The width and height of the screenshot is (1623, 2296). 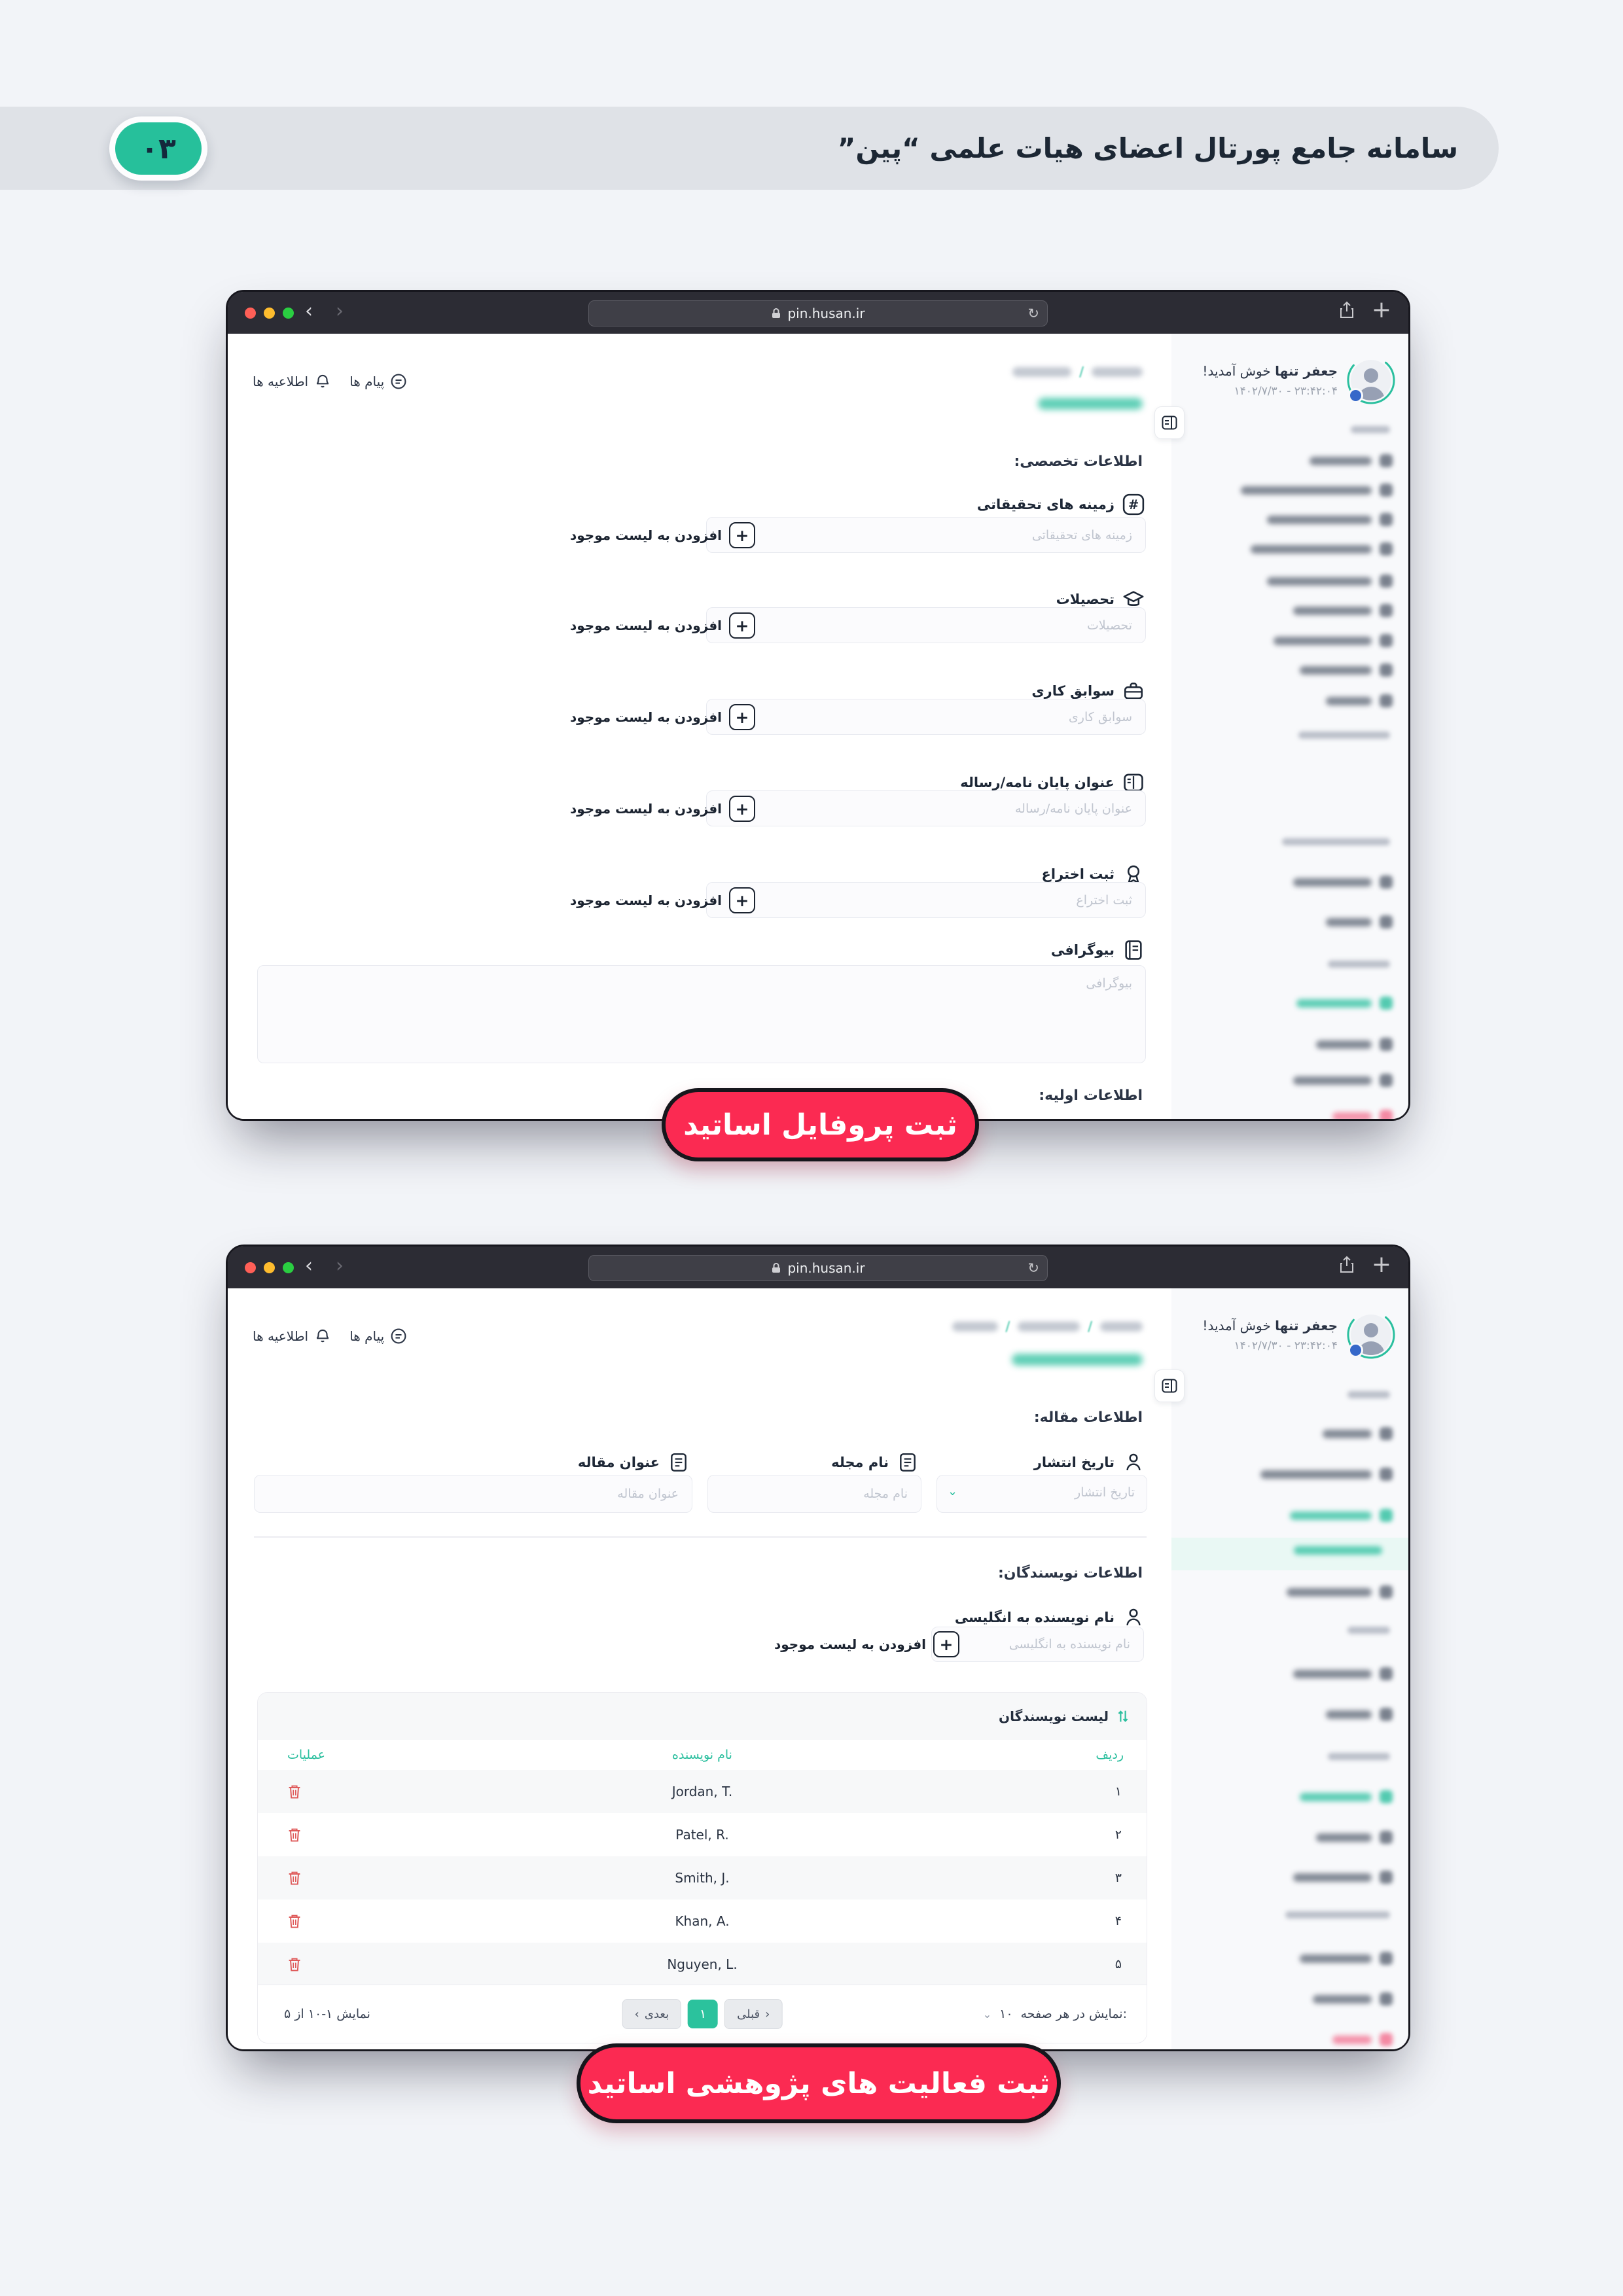 What do you see at coordinates (1286, 391) in the screenshot?
I see `user-datetime: ۱۴۰۲/۷/۳۰ - ۲۳:۴۲:۰۴` at bounding box center [1286, 391].